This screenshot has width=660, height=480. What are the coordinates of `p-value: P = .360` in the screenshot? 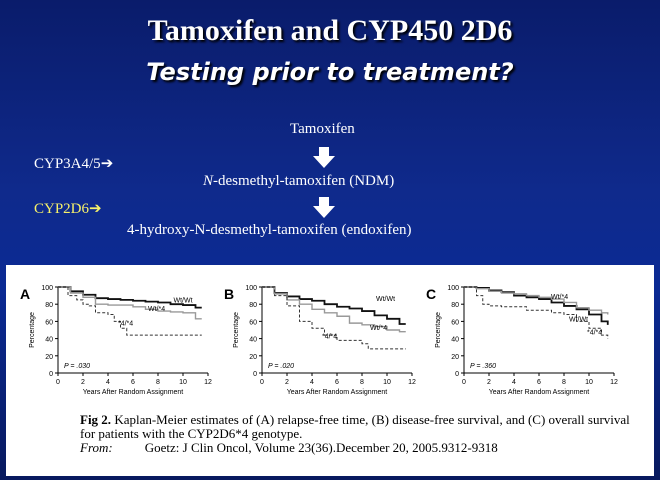 It's located at (483, 366).